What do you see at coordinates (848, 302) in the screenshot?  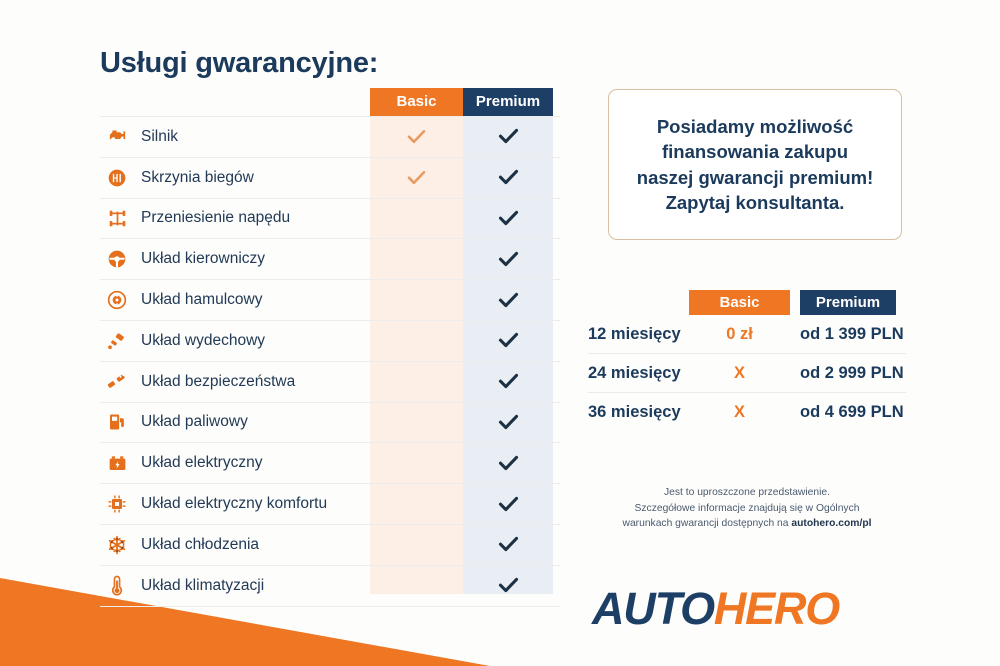 I see `price-column-header-premium: Premium` at bounding box center [848, 302].